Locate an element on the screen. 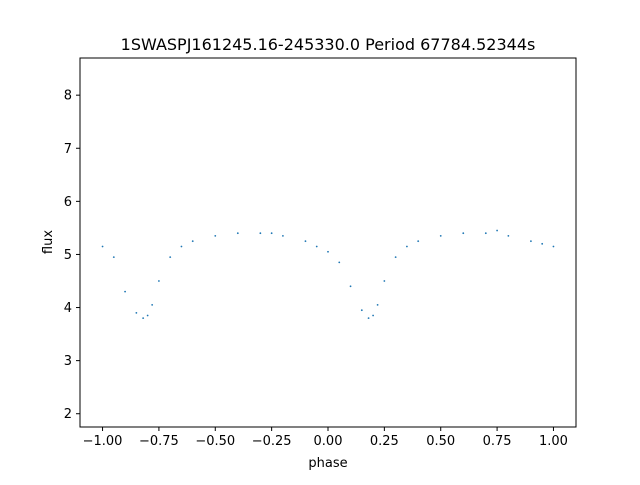 The height and width of the screenshot is (485, 640). x-tick-label: 0.75 is located at coordinates (497, 441).